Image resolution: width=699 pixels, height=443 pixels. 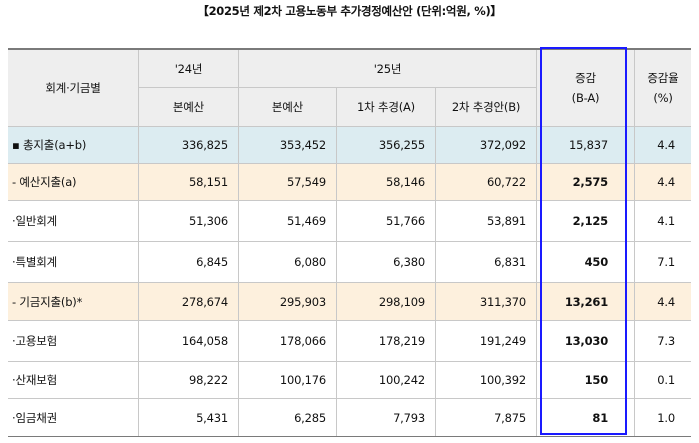 What do you see at coordinates (386, 341) in the screenshot?
I see `cell-supp1: 178,219` at bounding box center [386, 341].